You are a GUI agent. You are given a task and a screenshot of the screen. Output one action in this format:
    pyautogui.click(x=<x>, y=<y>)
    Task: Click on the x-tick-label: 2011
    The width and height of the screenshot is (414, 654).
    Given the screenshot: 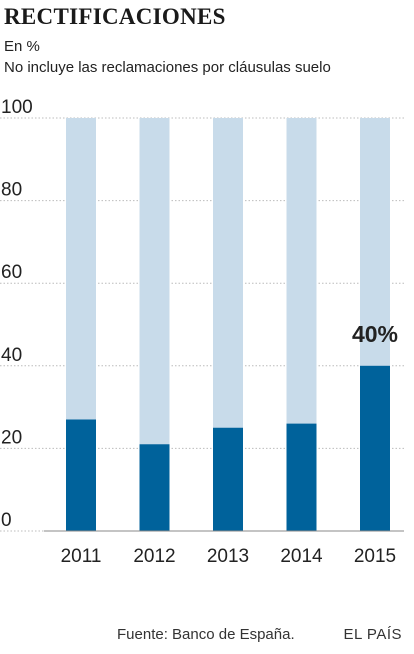 What is the action you would take?
    pyautogui.click(x=81, y=556)
    